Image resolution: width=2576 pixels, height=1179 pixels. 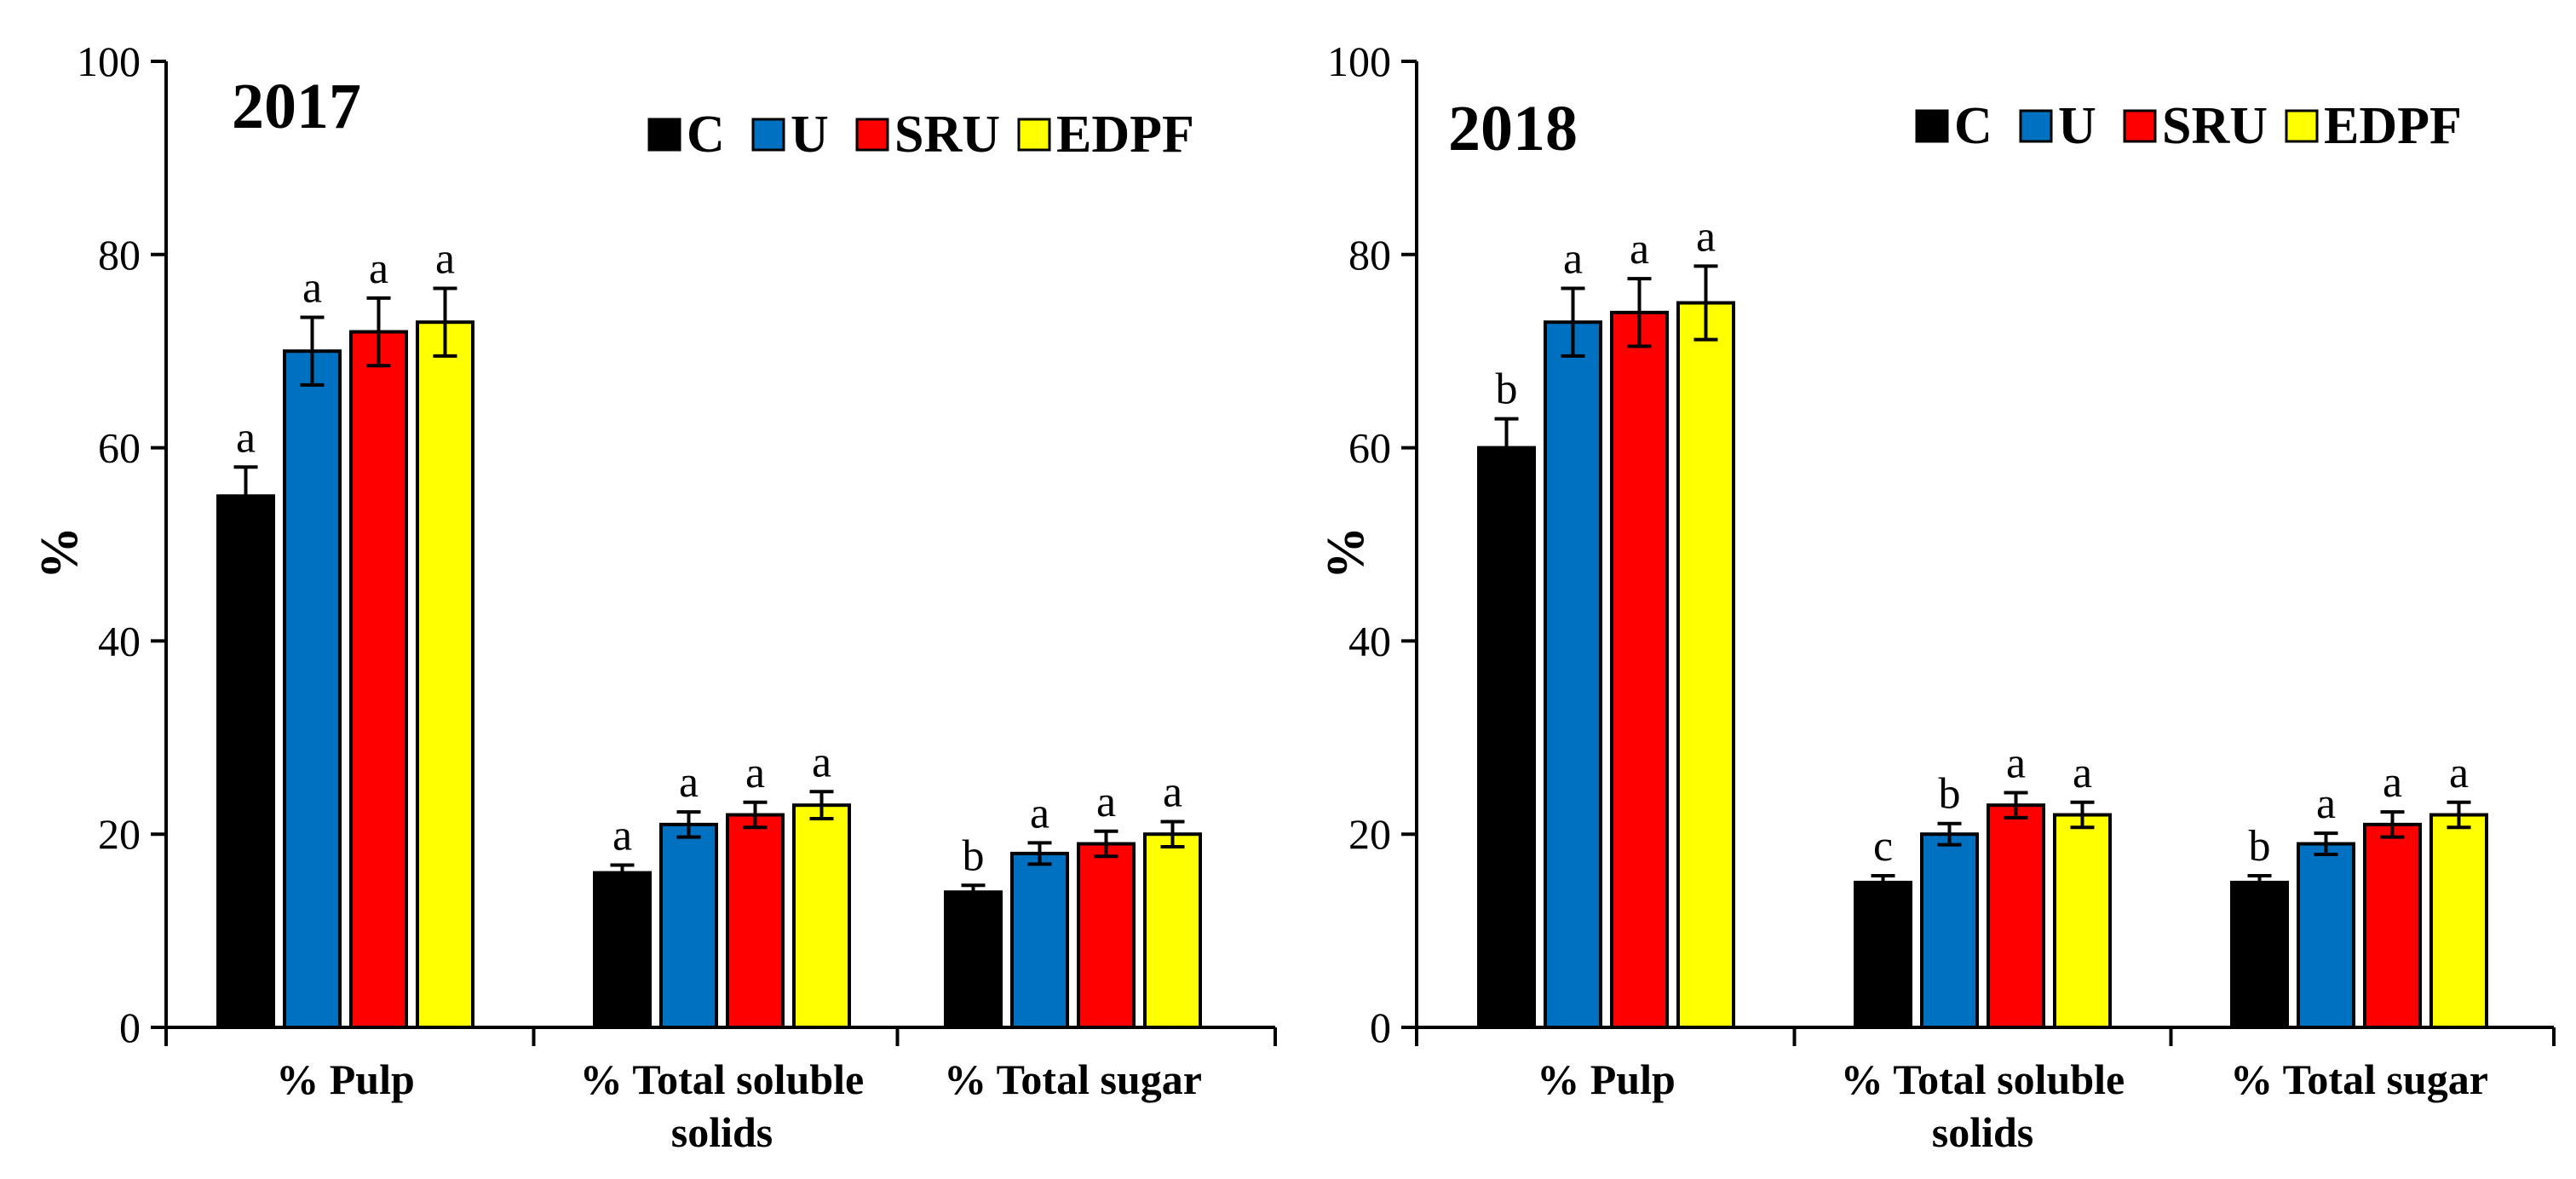 What do you see at coordinates (1883, 846) in the screenshot?
I see `significance-letter: c` at bounding box center [1883, 846].